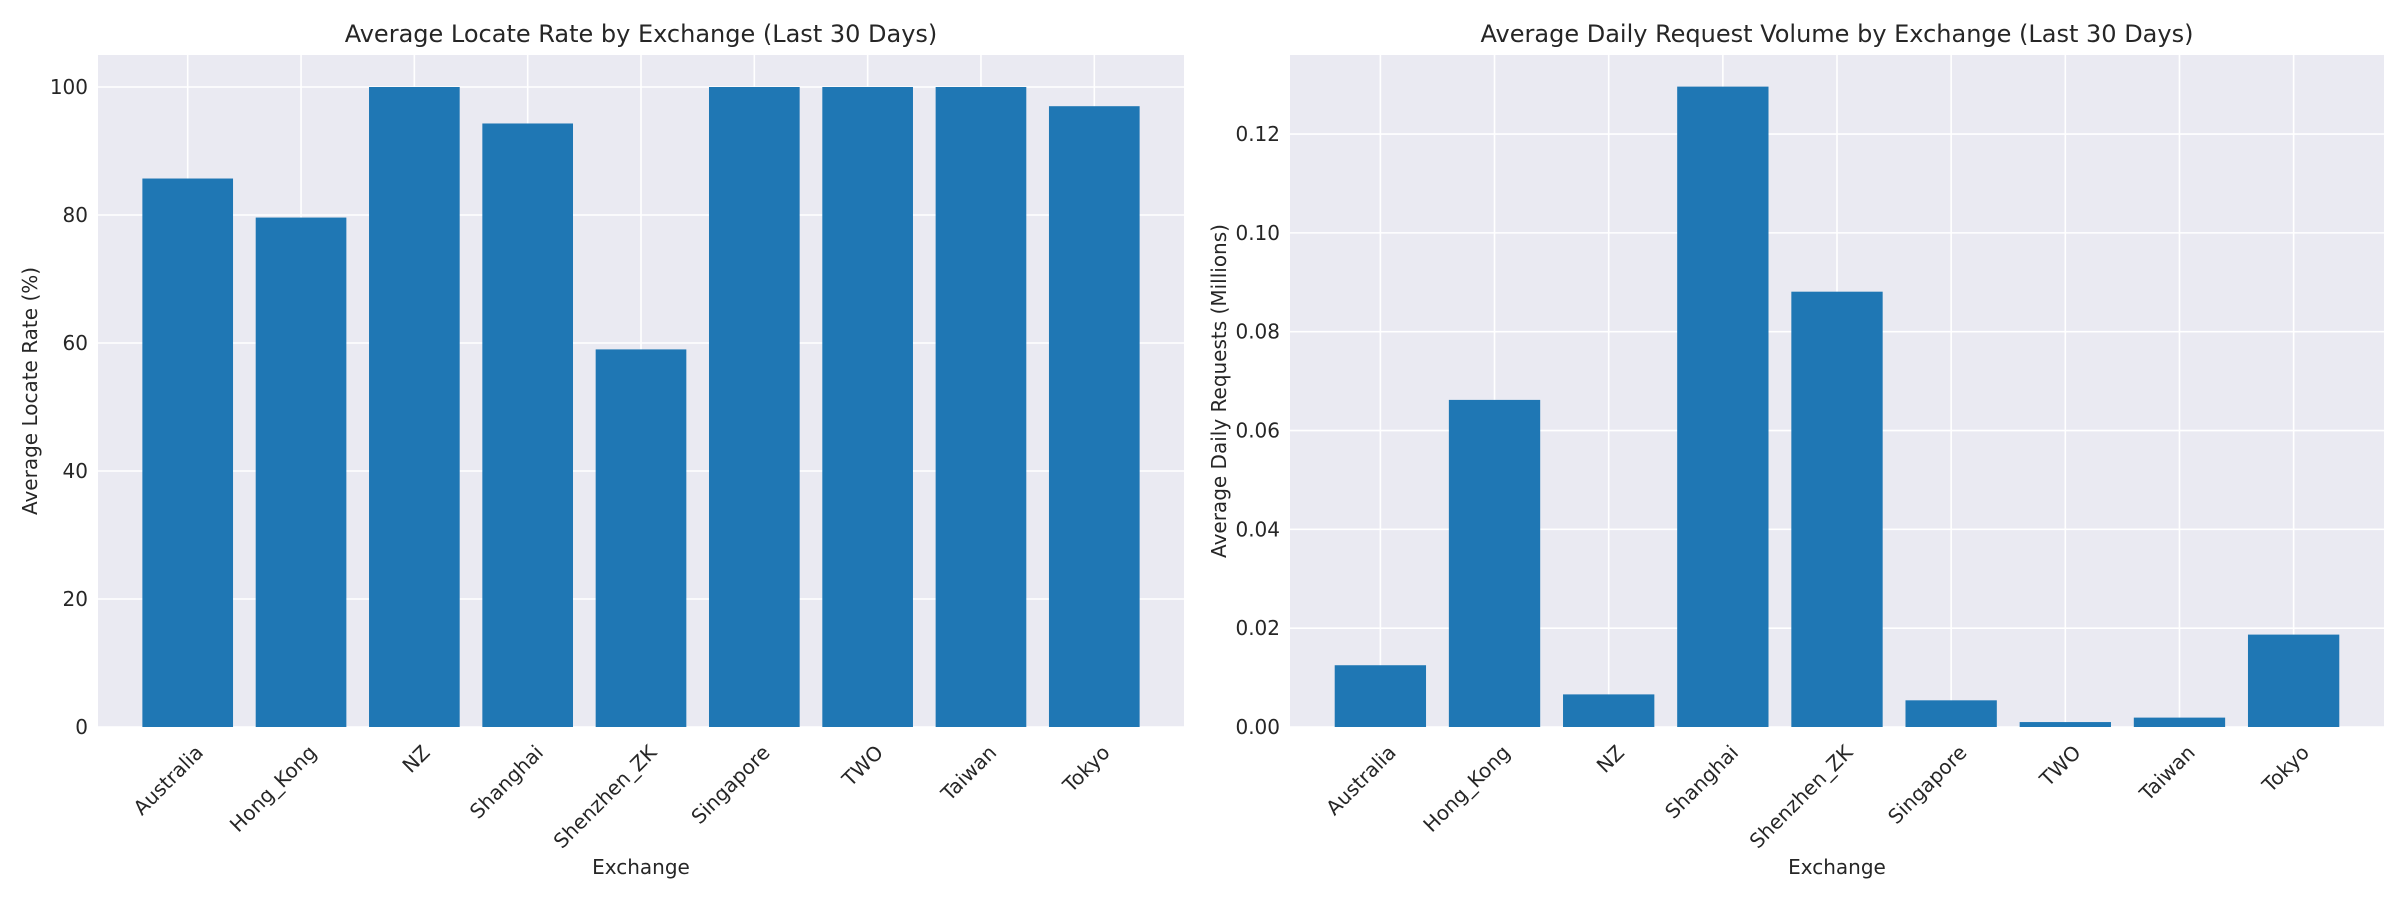 The height and width of the screenshot is (900, 2400). Describe the element at coordinates (1257, 332) in the screenshot. I see `y-tick-label: 0.08` at that location.